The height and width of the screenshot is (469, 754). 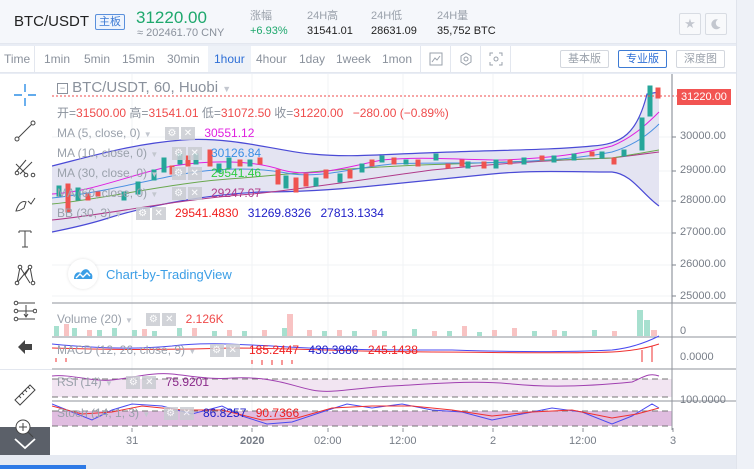 What do you see at coordinates (204, 319) in the screenshot?
I see `indicator-value: 2.126K` at bounding box center [204, 319].